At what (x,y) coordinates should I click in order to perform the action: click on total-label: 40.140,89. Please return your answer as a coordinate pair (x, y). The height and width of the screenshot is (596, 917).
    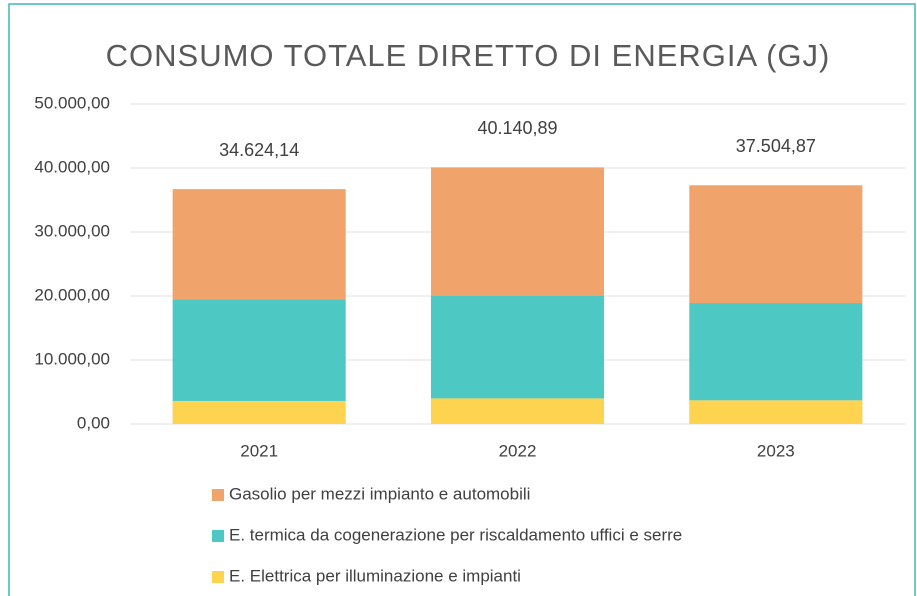
    Looking at the image, I should click on (517, 128).